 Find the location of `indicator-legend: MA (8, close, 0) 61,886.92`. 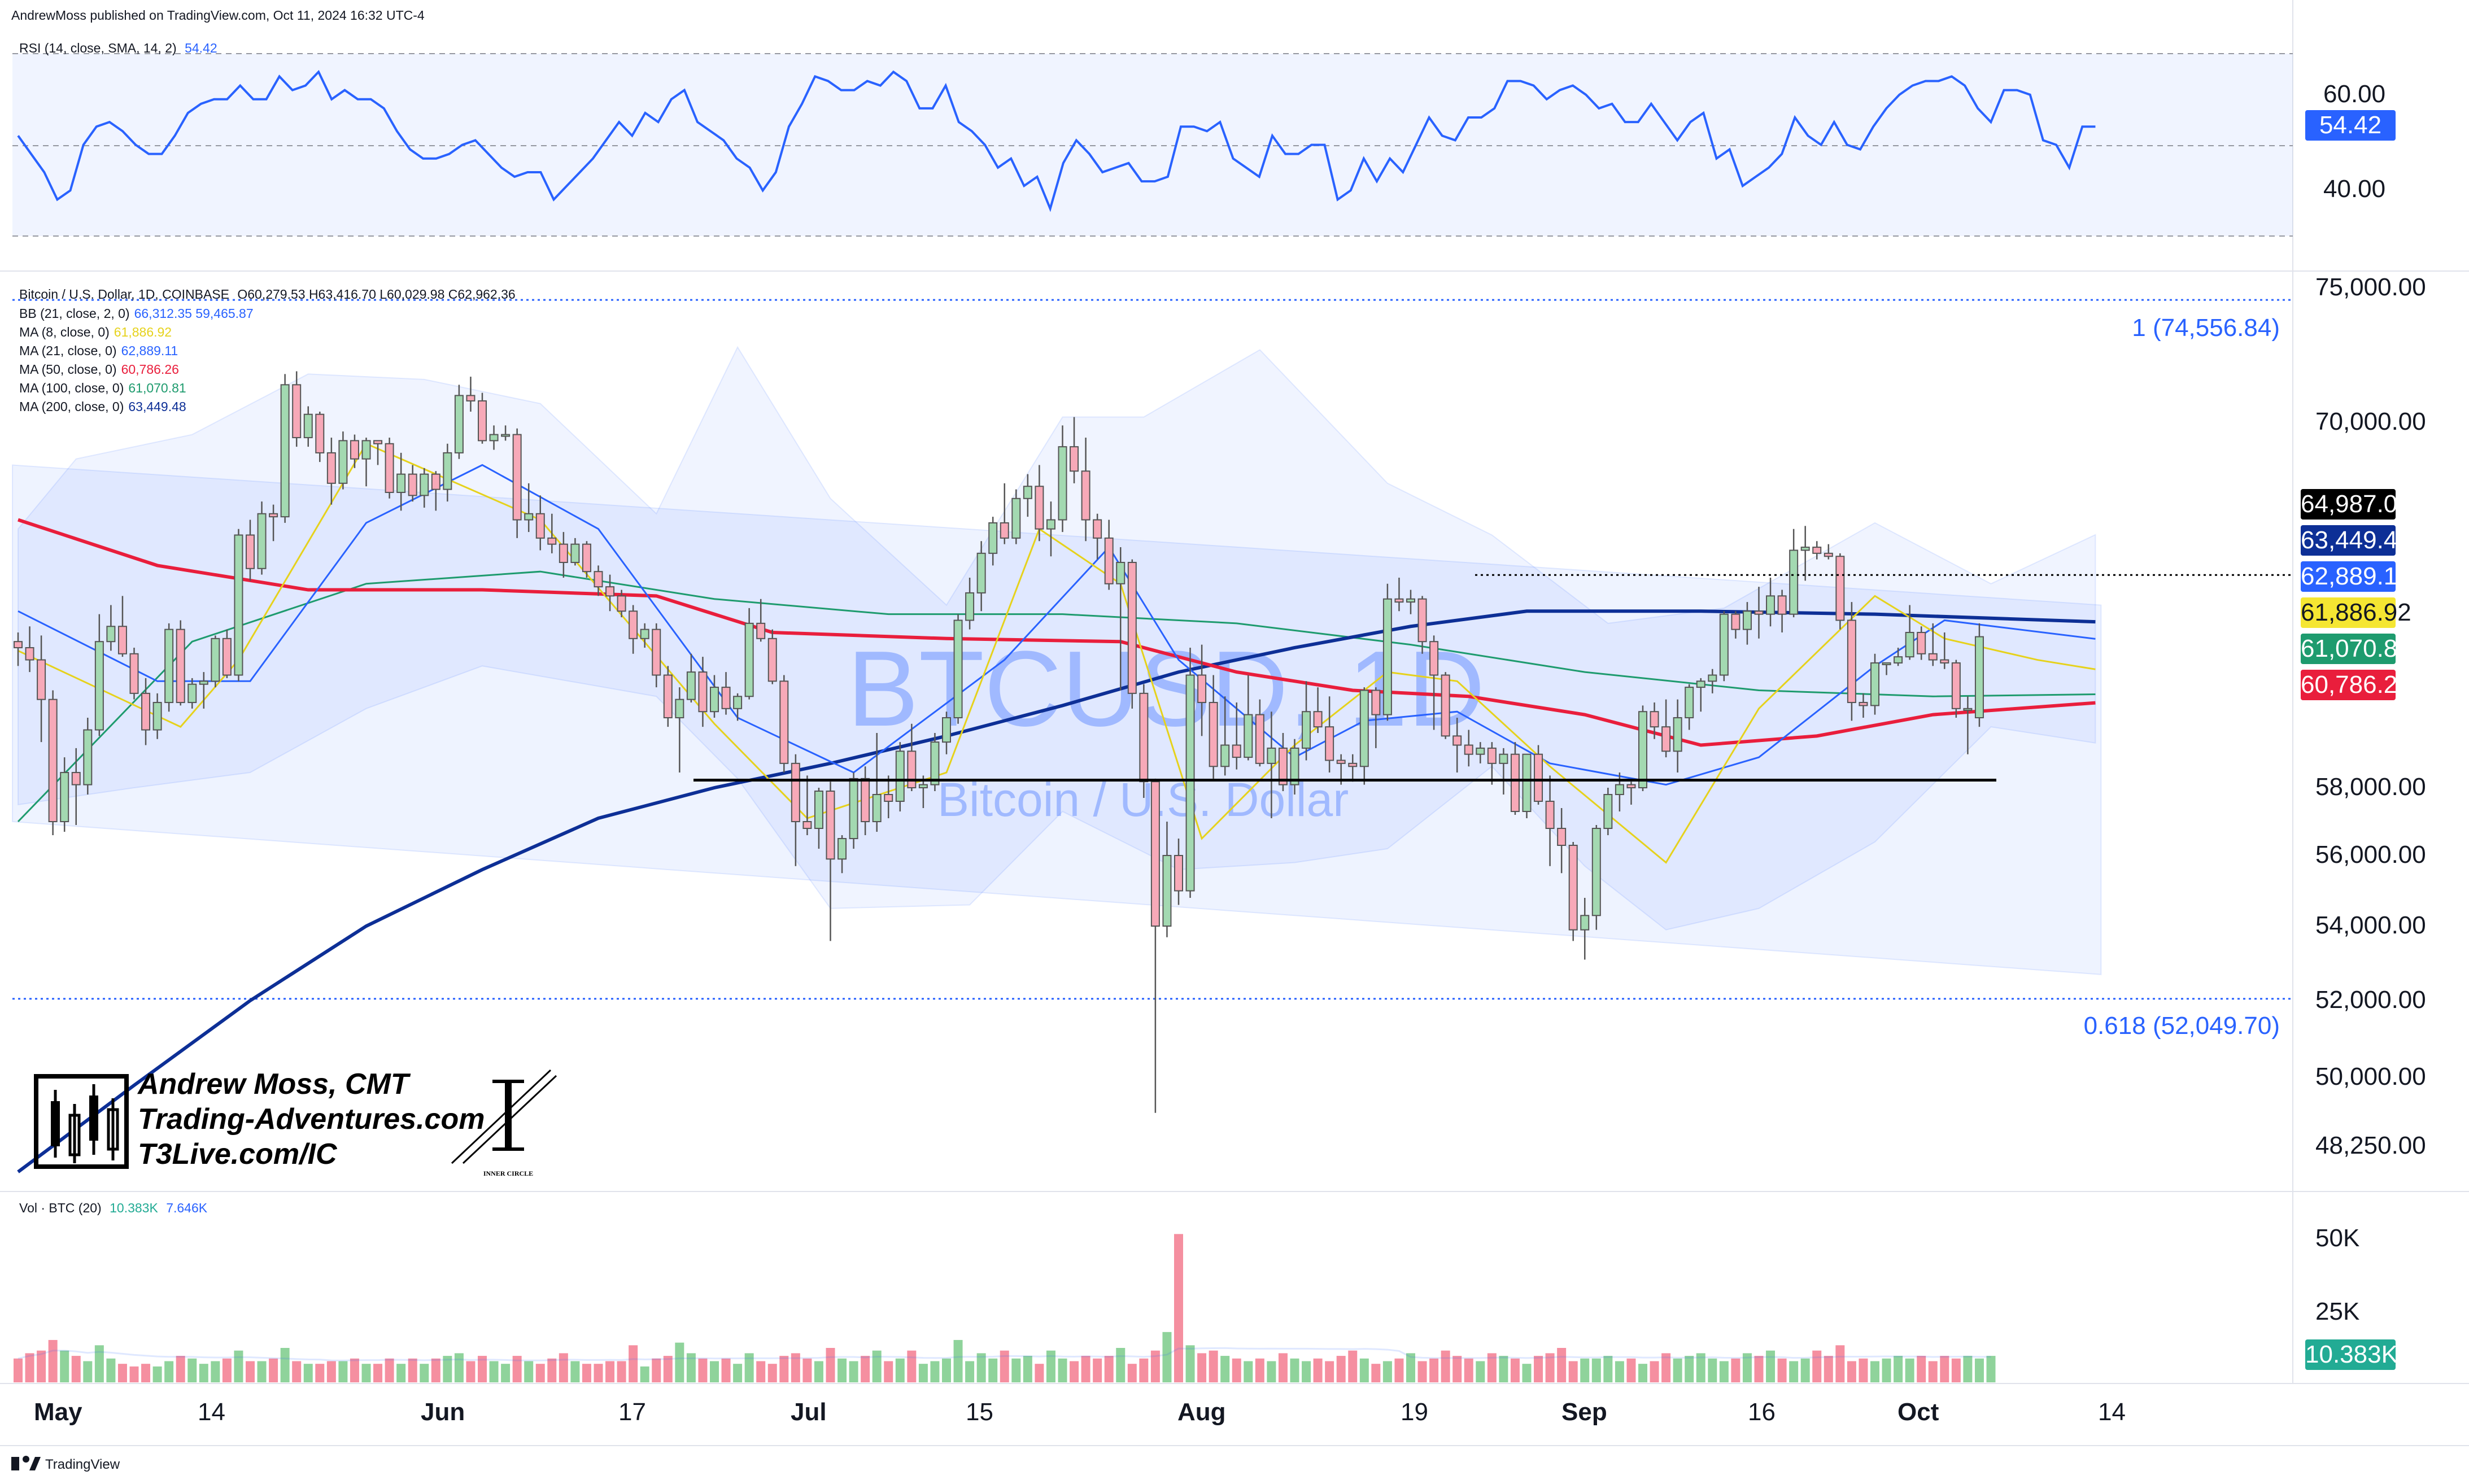

indicator-legend: MA (8, close, 0) 61,886.92 is located at coordinates (95, 332).